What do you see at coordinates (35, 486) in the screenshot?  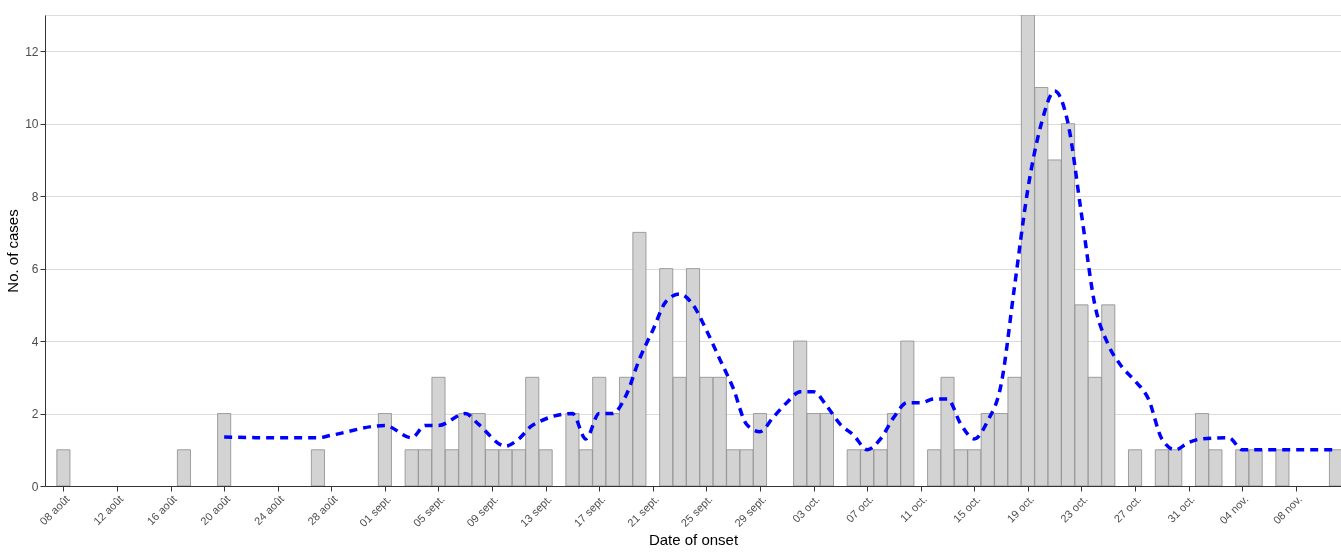 I see `y-tick-label: 0` at bounding box center [35, 486].